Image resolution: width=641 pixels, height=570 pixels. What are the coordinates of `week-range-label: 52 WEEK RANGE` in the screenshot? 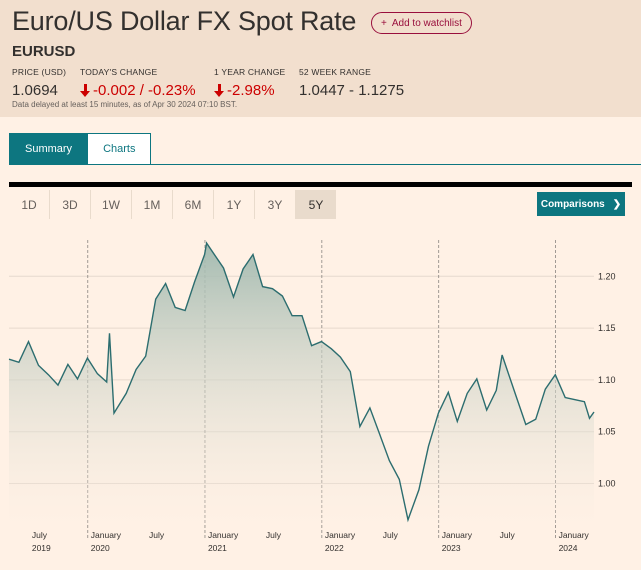 It's located at (335, 72).